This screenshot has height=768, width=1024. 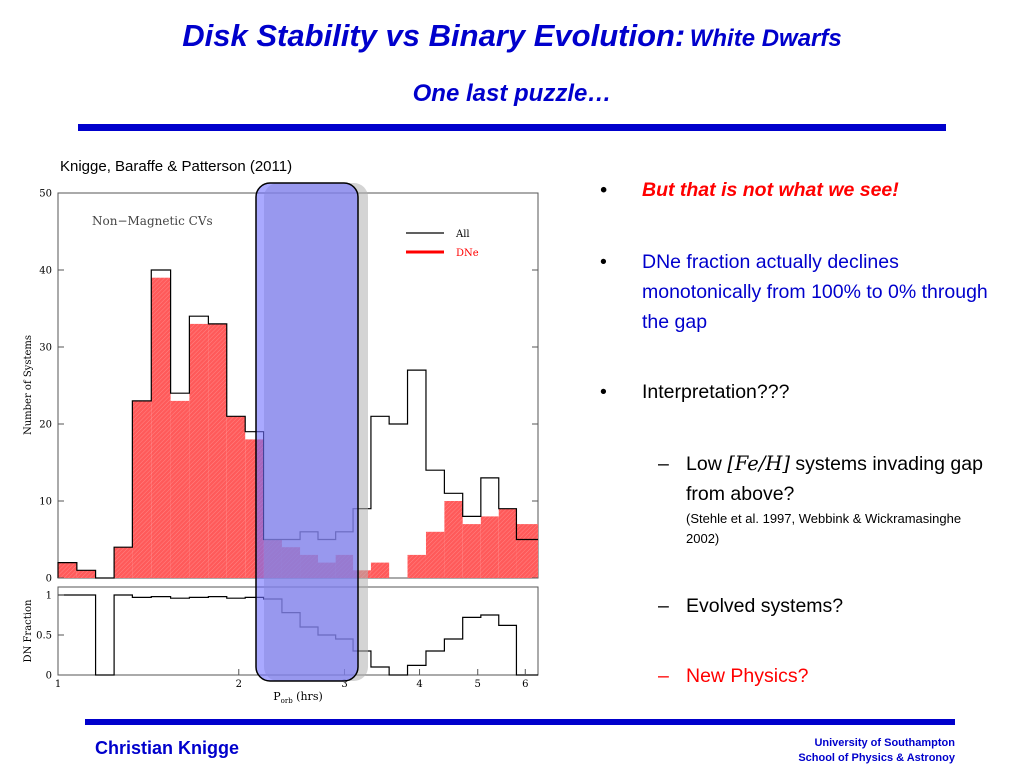 What do you see at coordinates (45, 348) in the screenshot?
I see `y-tick-label: 30` at bounding box center [45, 348].